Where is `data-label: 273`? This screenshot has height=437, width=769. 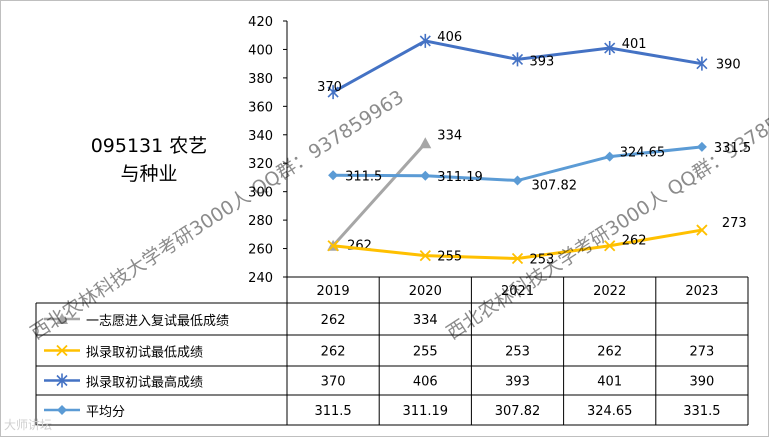 data-label: 273 is located at coordinates (734, 223).